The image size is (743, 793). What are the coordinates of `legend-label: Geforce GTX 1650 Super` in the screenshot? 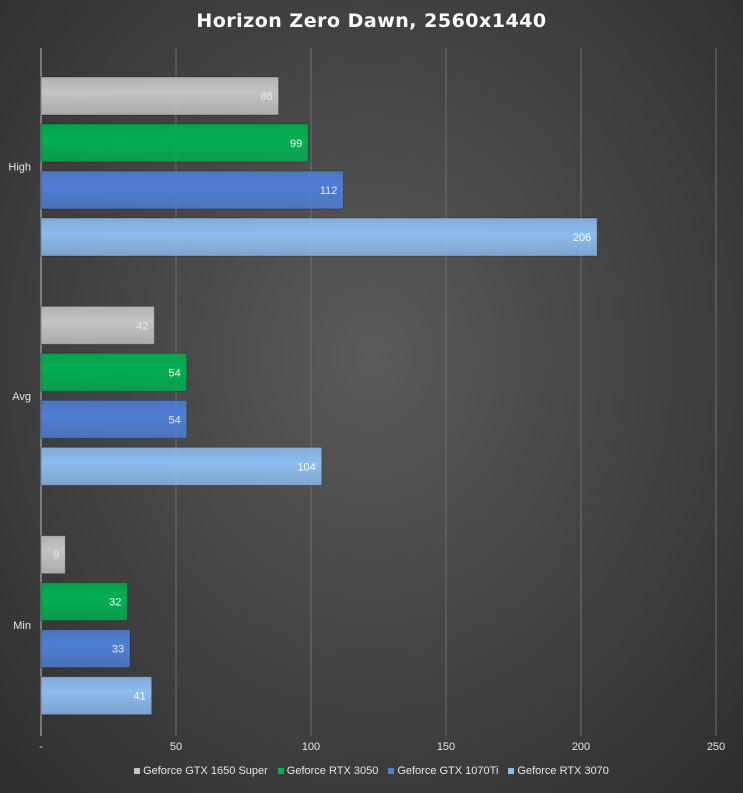 It's located at (205, 771).